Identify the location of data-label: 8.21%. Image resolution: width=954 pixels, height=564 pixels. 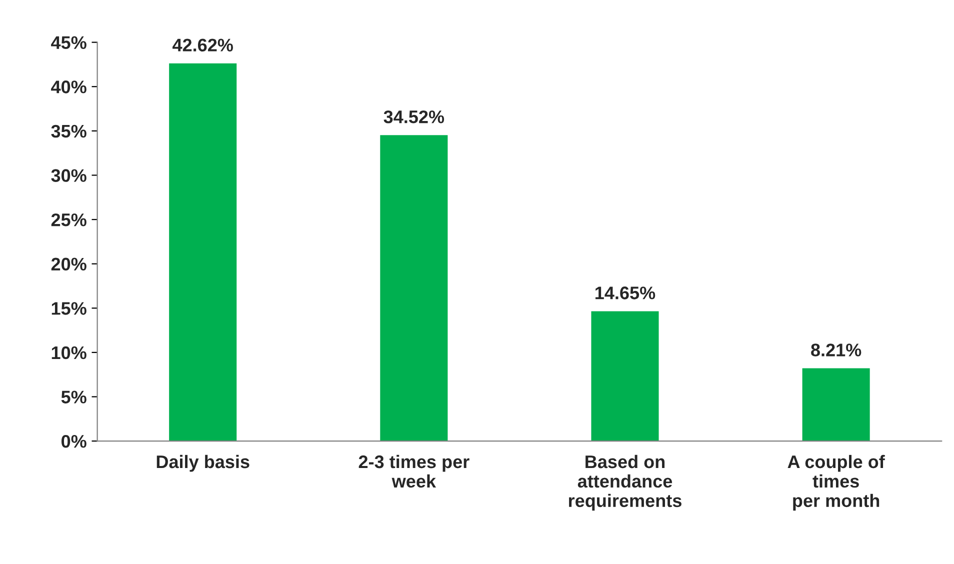
(836, 350).